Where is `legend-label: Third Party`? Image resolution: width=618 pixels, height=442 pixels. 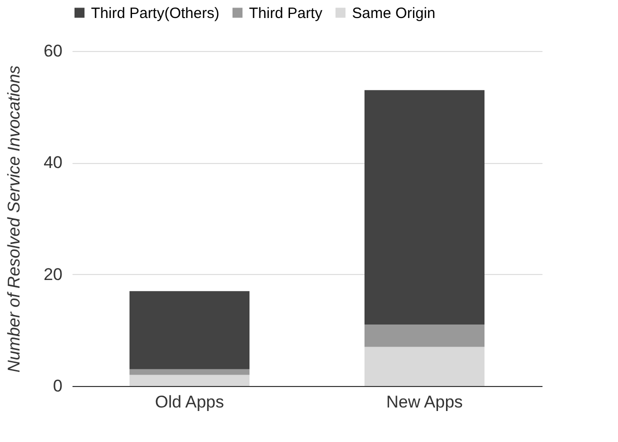 legend-label: Third Party is located at coordinates (286, 13).